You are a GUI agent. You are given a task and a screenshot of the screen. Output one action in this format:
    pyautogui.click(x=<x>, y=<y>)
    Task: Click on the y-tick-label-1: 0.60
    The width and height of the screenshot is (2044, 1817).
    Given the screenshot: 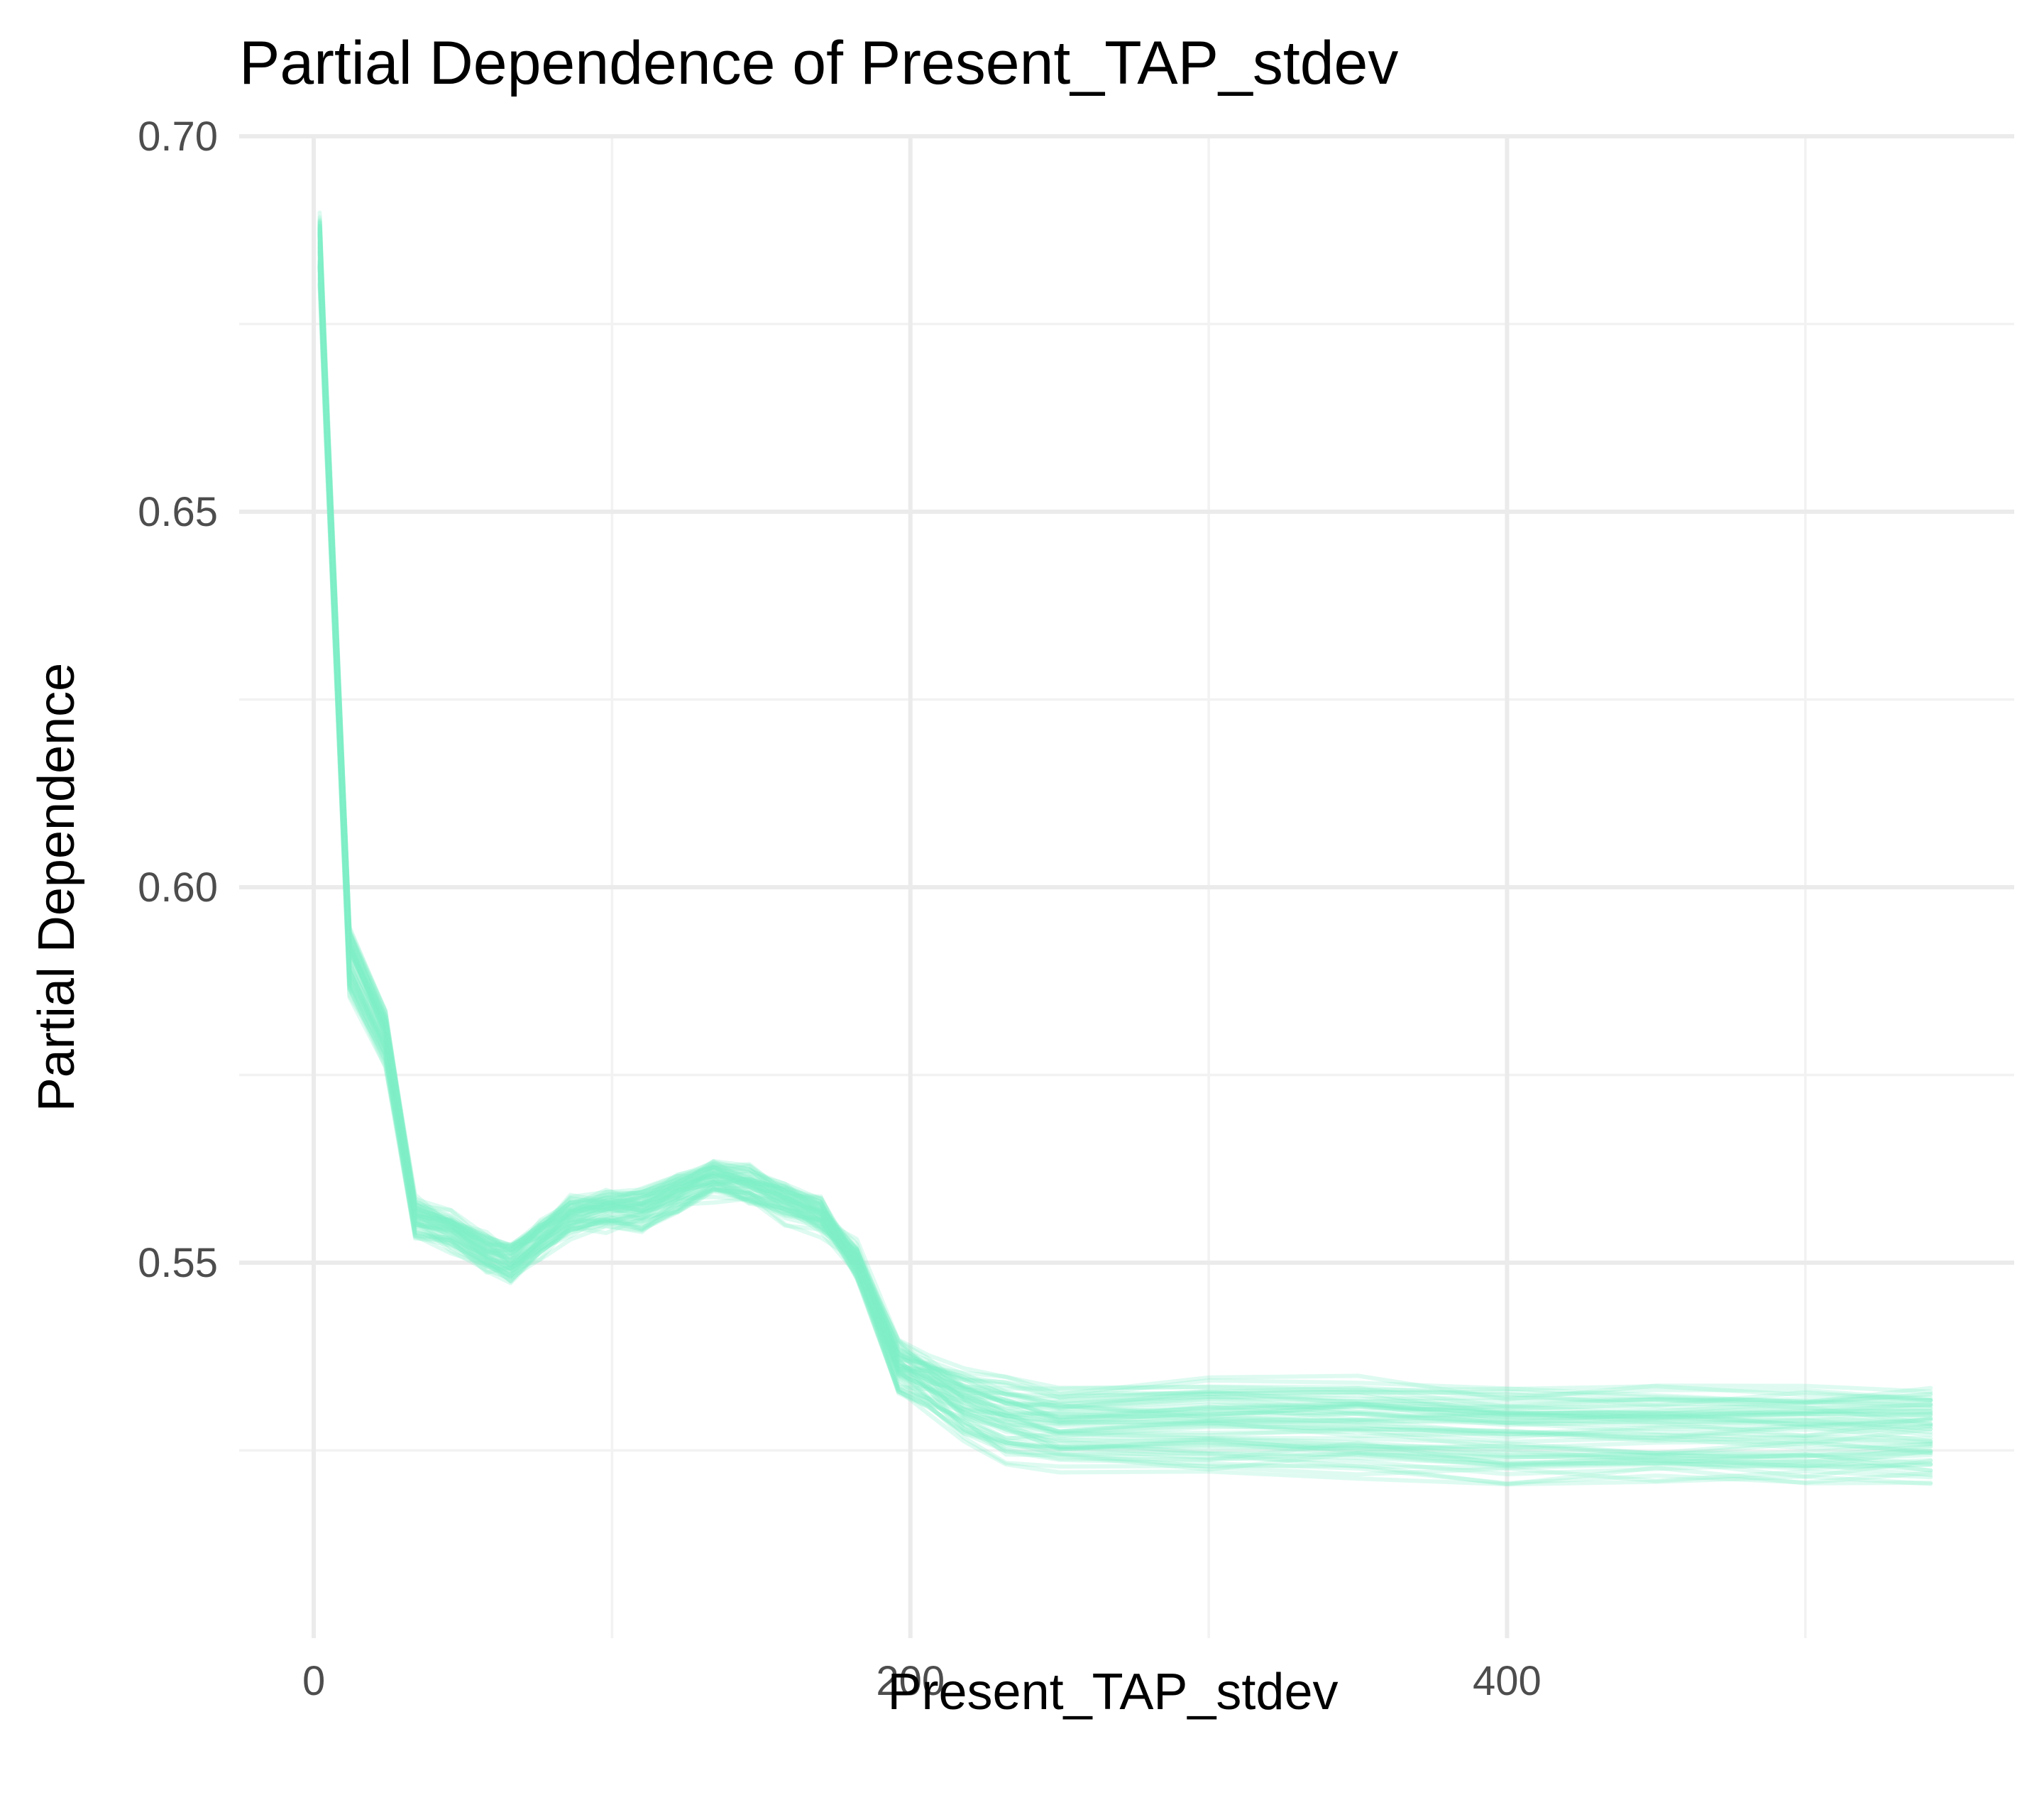 What is the action you would take?
    pyautogui.click(x=178, y=887)
    